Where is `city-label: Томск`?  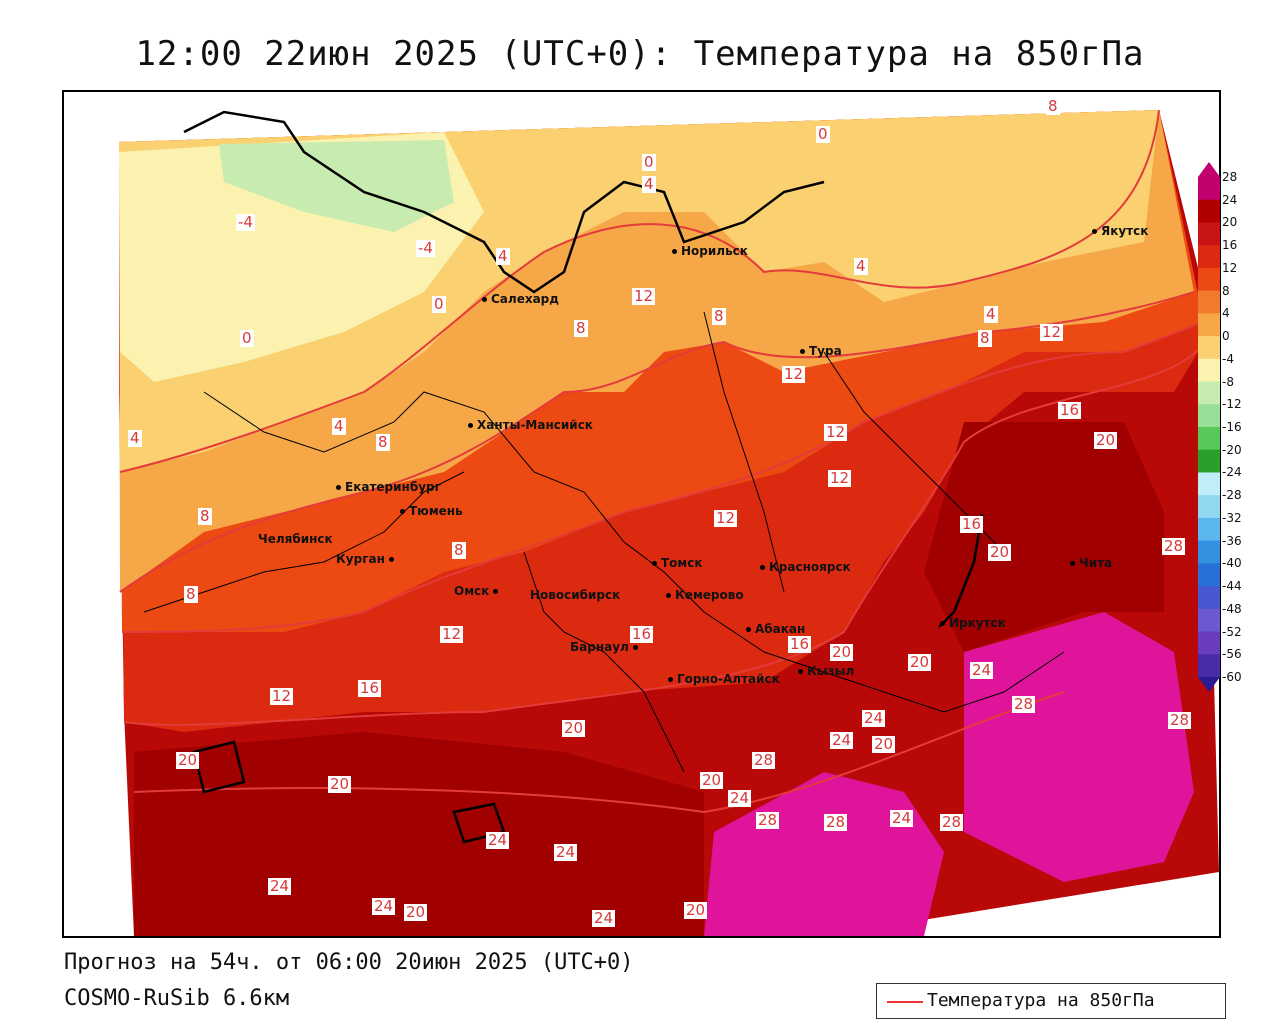
city-label: Томск is located at coordinates (677, 563).